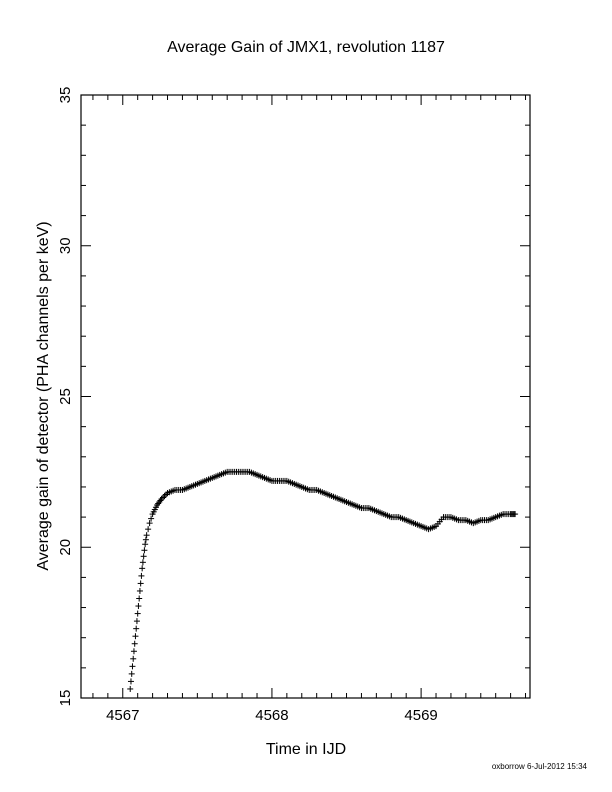 The height and width of the screenshot is (792, 612). I want to click on chart-title: Average Gain of JMX1, revolution 1187, so click(306, 47).